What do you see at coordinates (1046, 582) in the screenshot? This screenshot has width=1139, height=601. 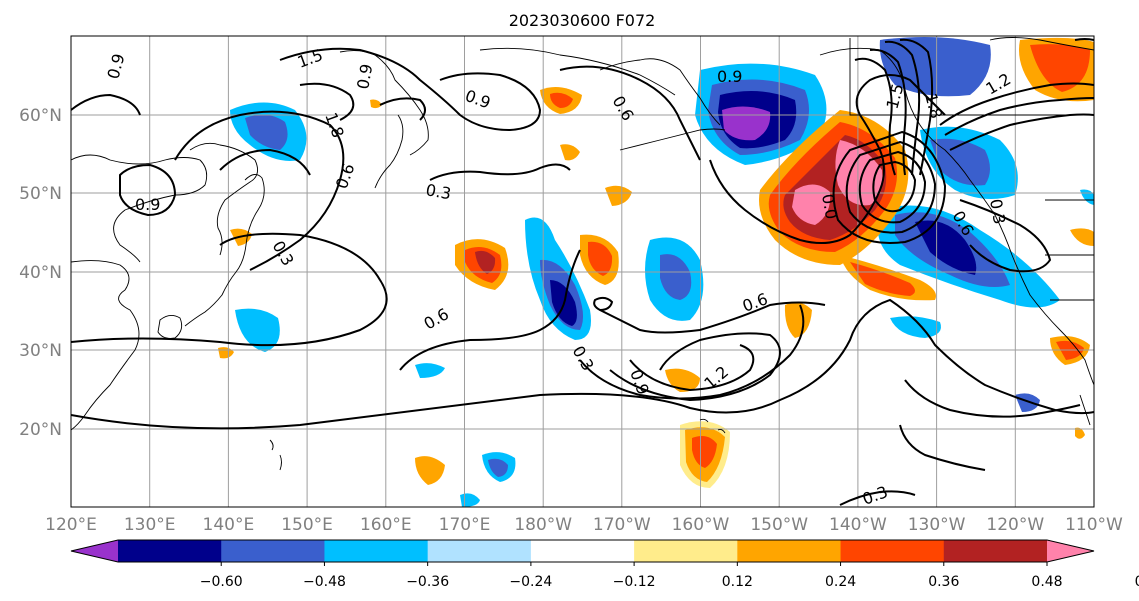 I see `colorbar-tick-label: 0.48` at bounding box center [1046, 582].